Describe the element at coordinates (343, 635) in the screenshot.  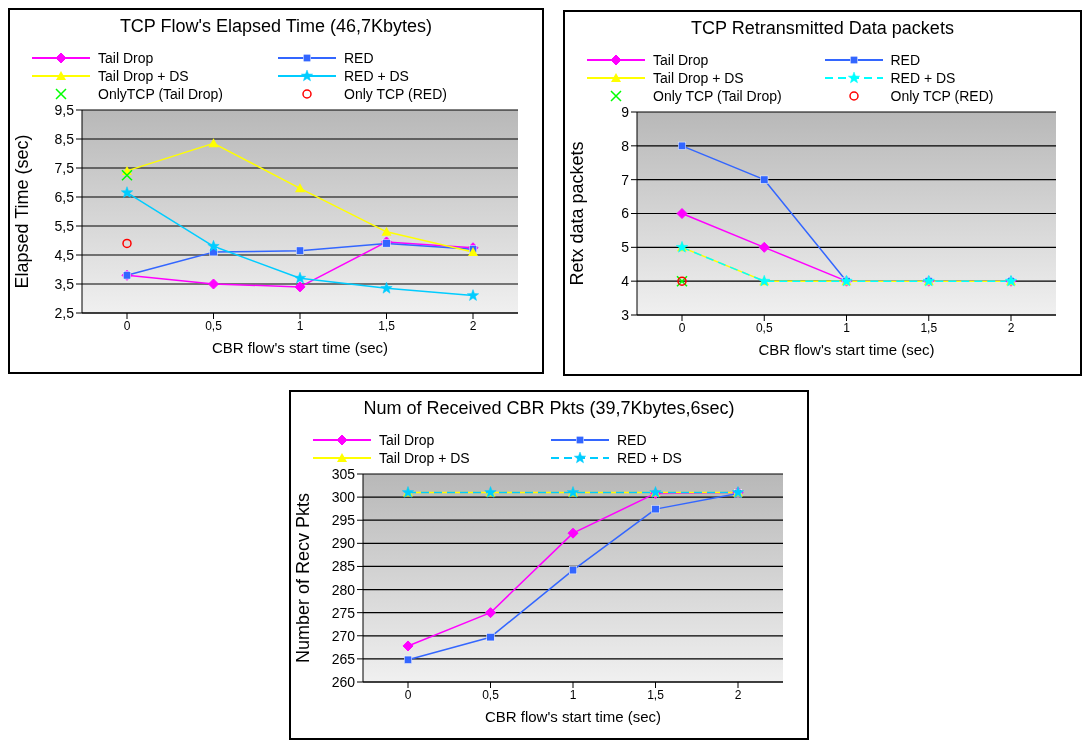
I see `y-tick-label: 270` at that location.